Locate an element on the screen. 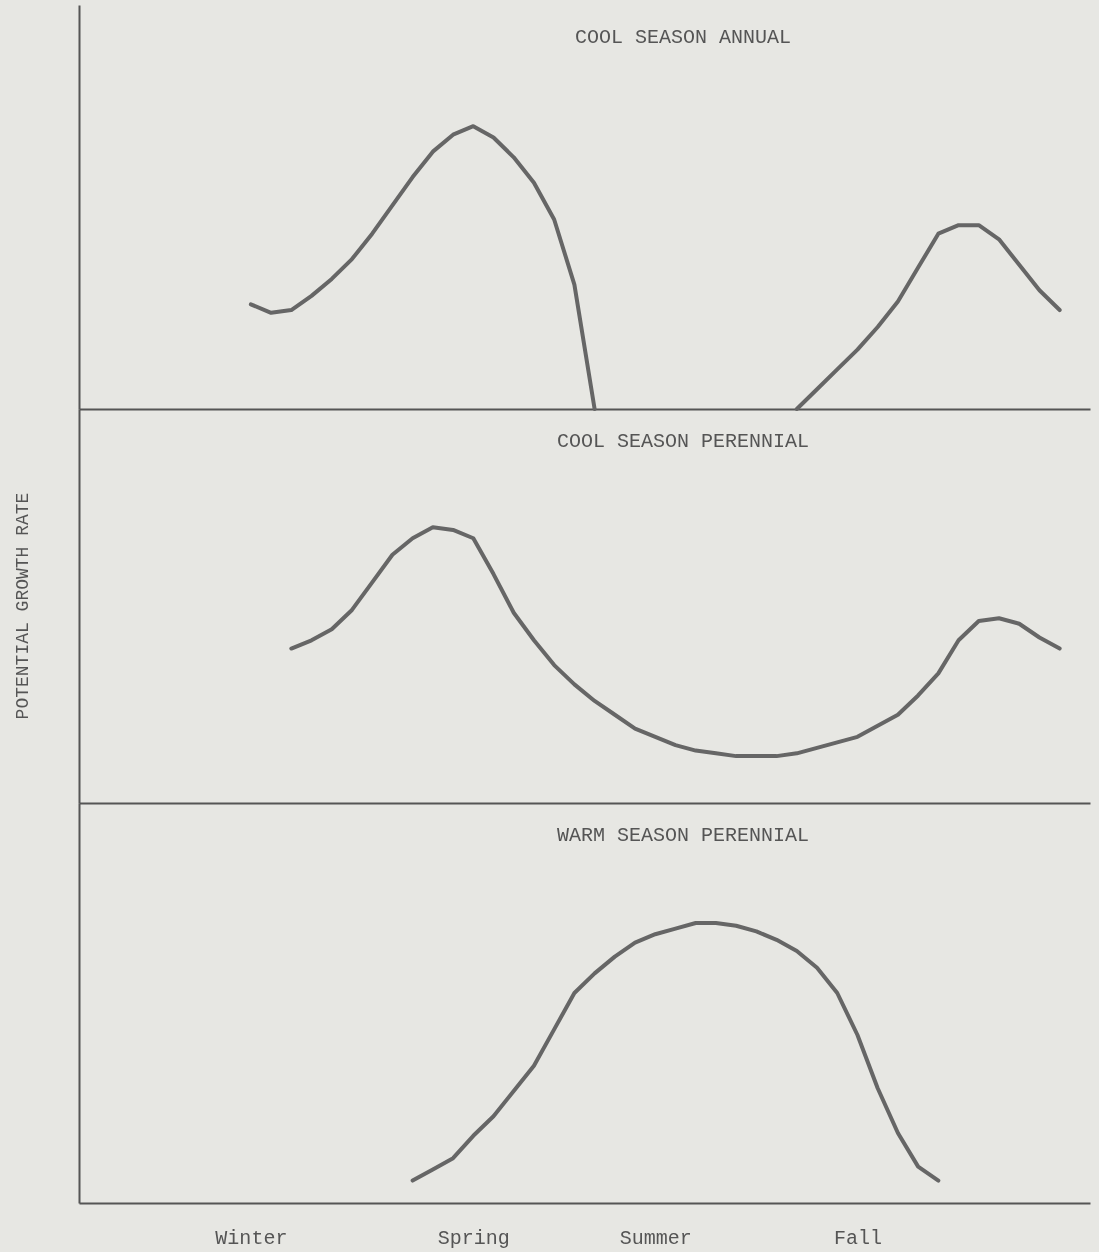 This screenshot has width=1099, height=1252. y-axis-title: POTENTIAL GROWTH RATE is located at coordinates (23, 606).